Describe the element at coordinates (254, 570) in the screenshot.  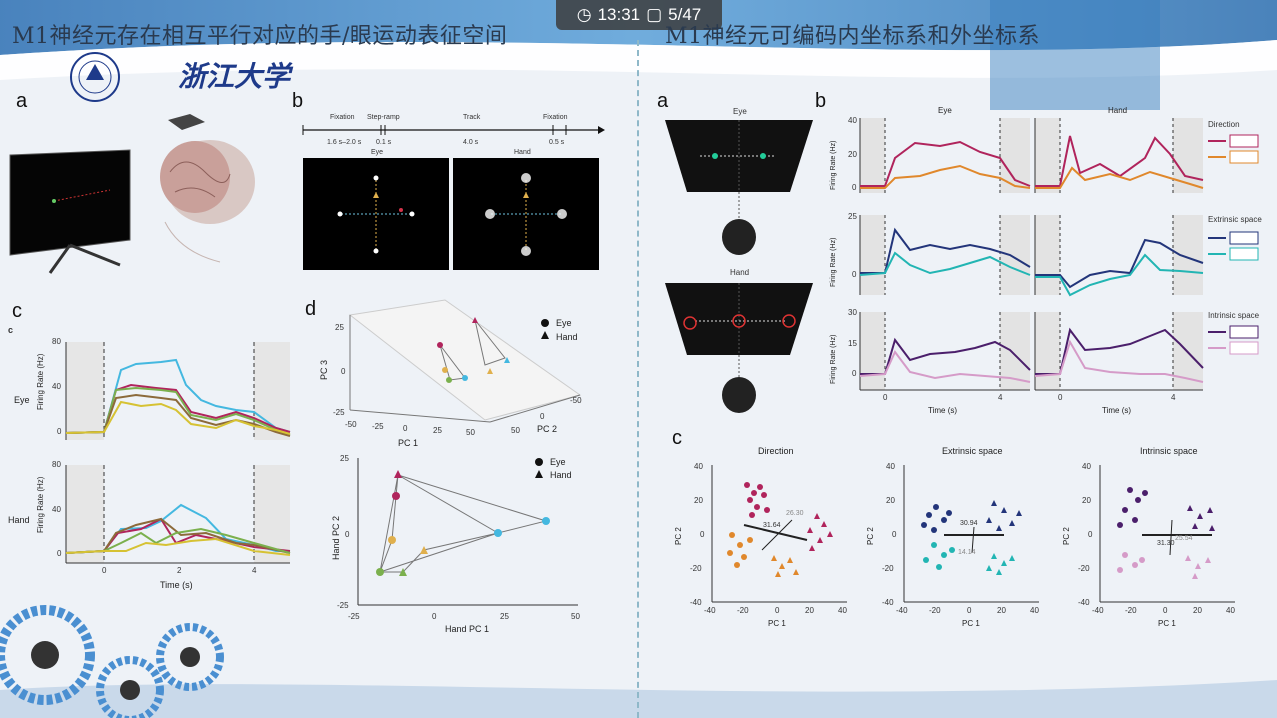
I see `hand-xtick-4: 4` at that location.